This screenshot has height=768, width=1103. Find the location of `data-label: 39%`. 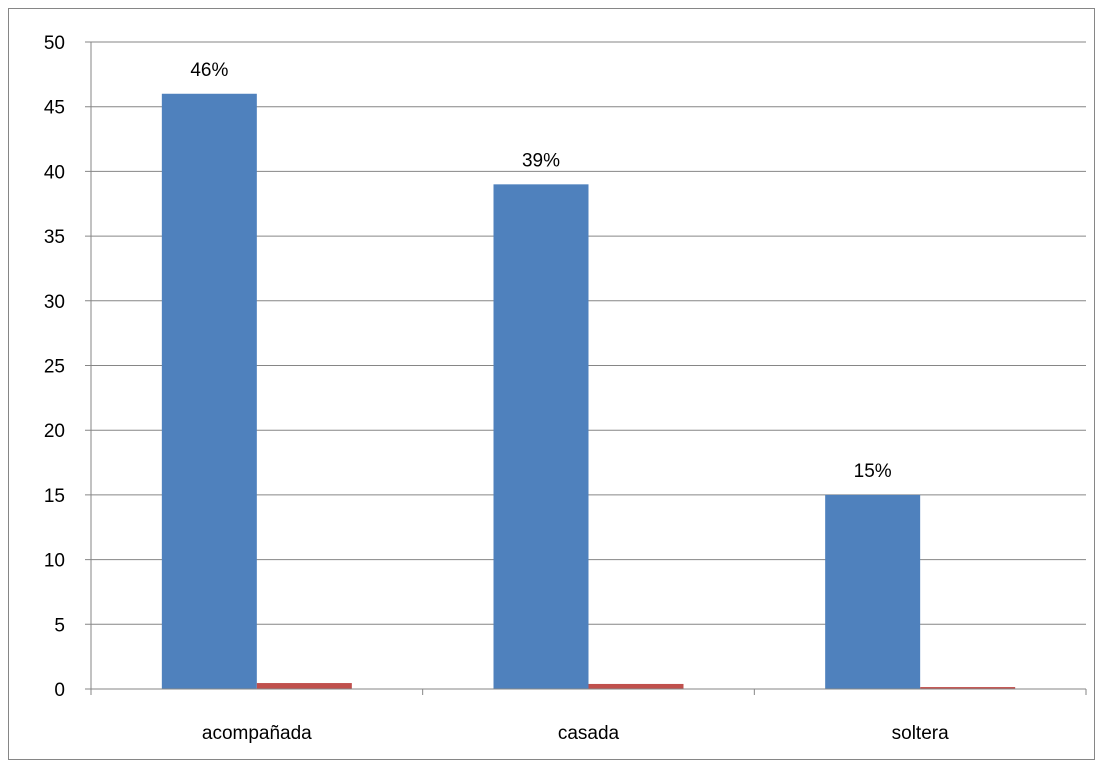

data-label: 39% is located at coordinates (541, 160).